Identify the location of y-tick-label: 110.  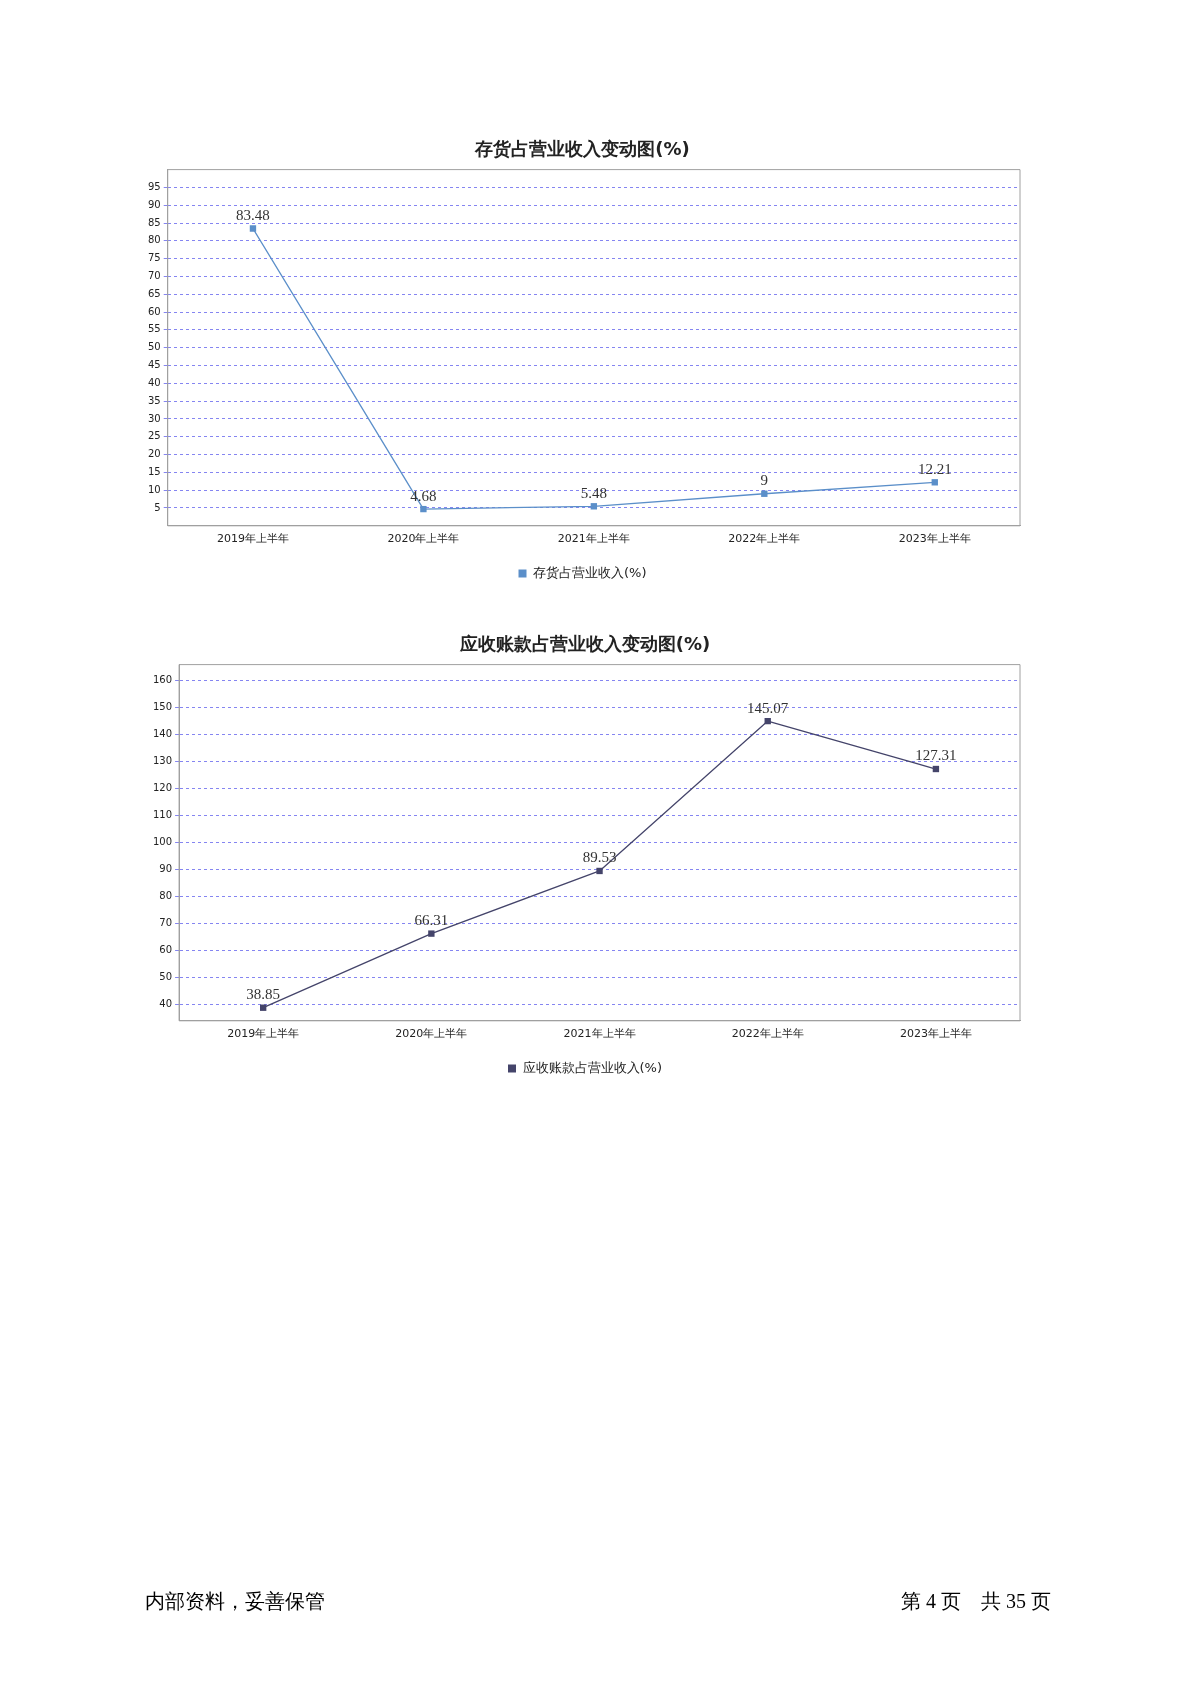
(162, 815).